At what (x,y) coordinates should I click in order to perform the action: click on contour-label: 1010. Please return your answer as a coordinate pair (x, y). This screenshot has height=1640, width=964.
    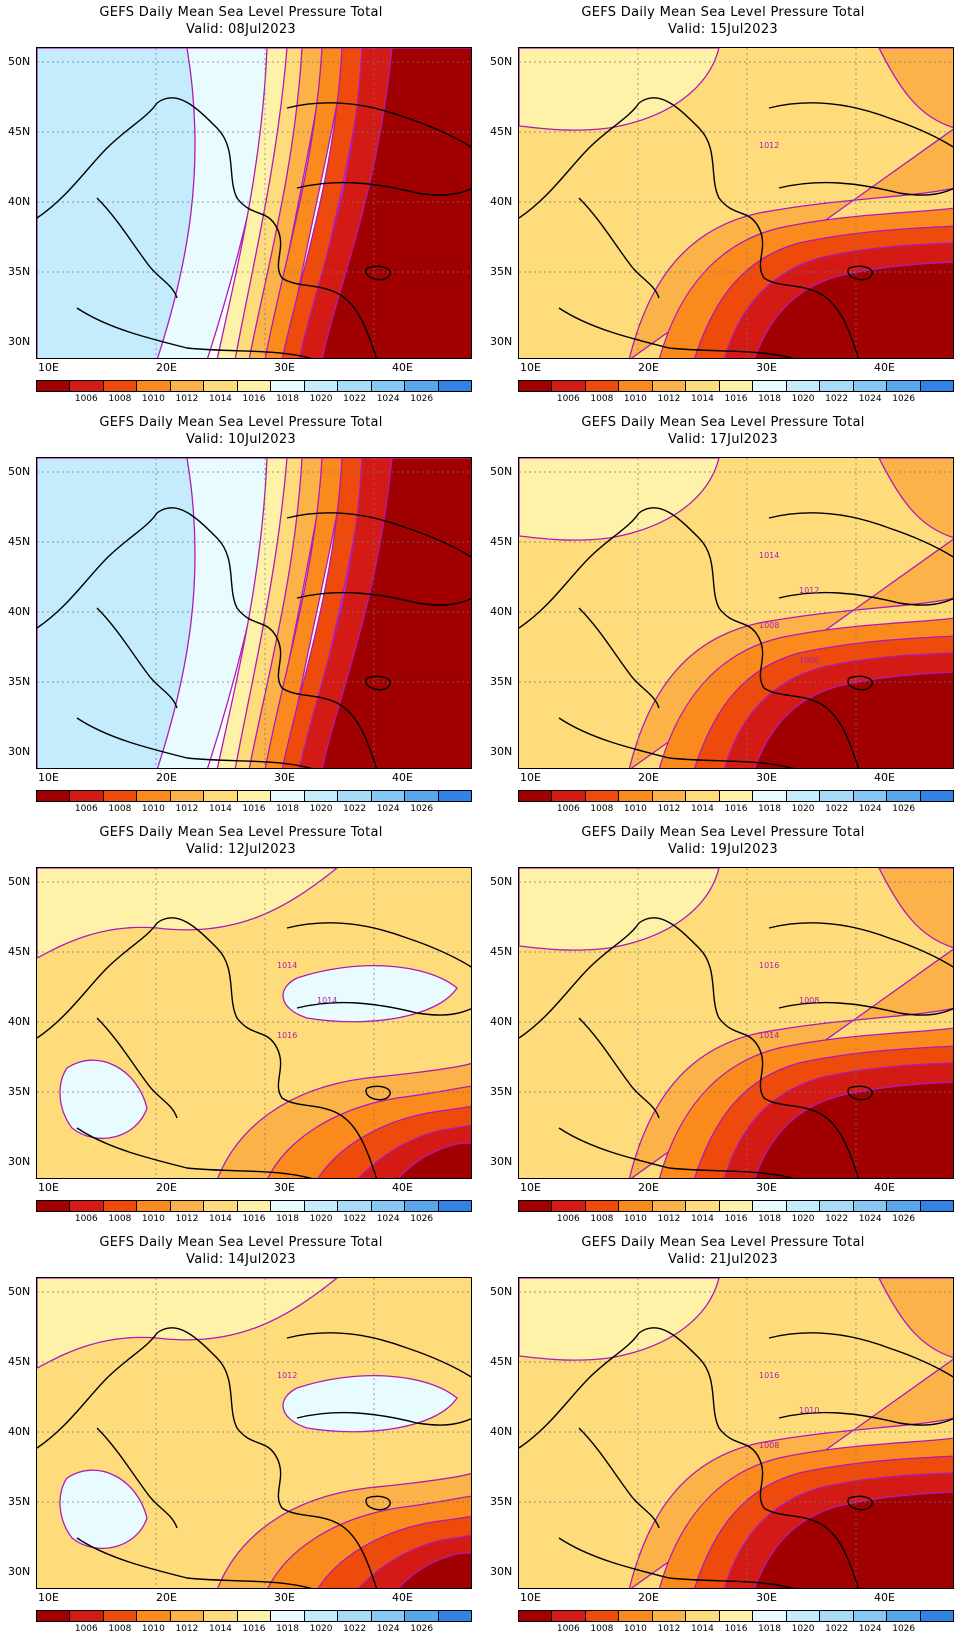
    Looking at the image, I should click on (809, 1410).